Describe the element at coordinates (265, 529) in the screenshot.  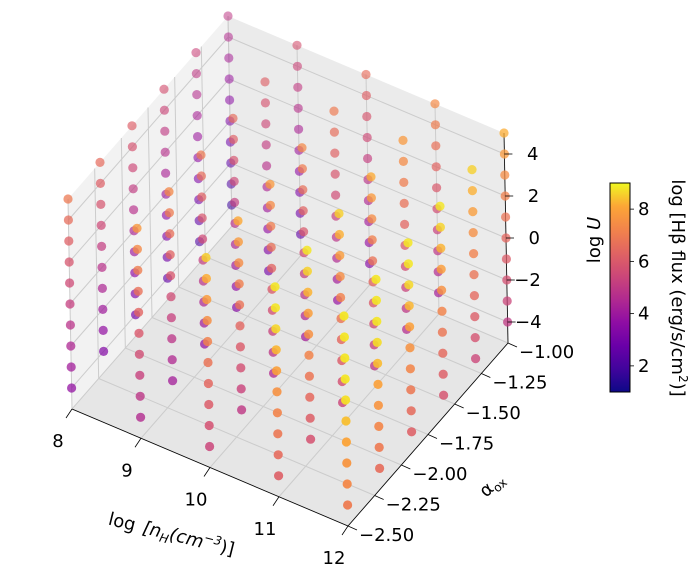
I see `x-tick-label: 11` at that location.